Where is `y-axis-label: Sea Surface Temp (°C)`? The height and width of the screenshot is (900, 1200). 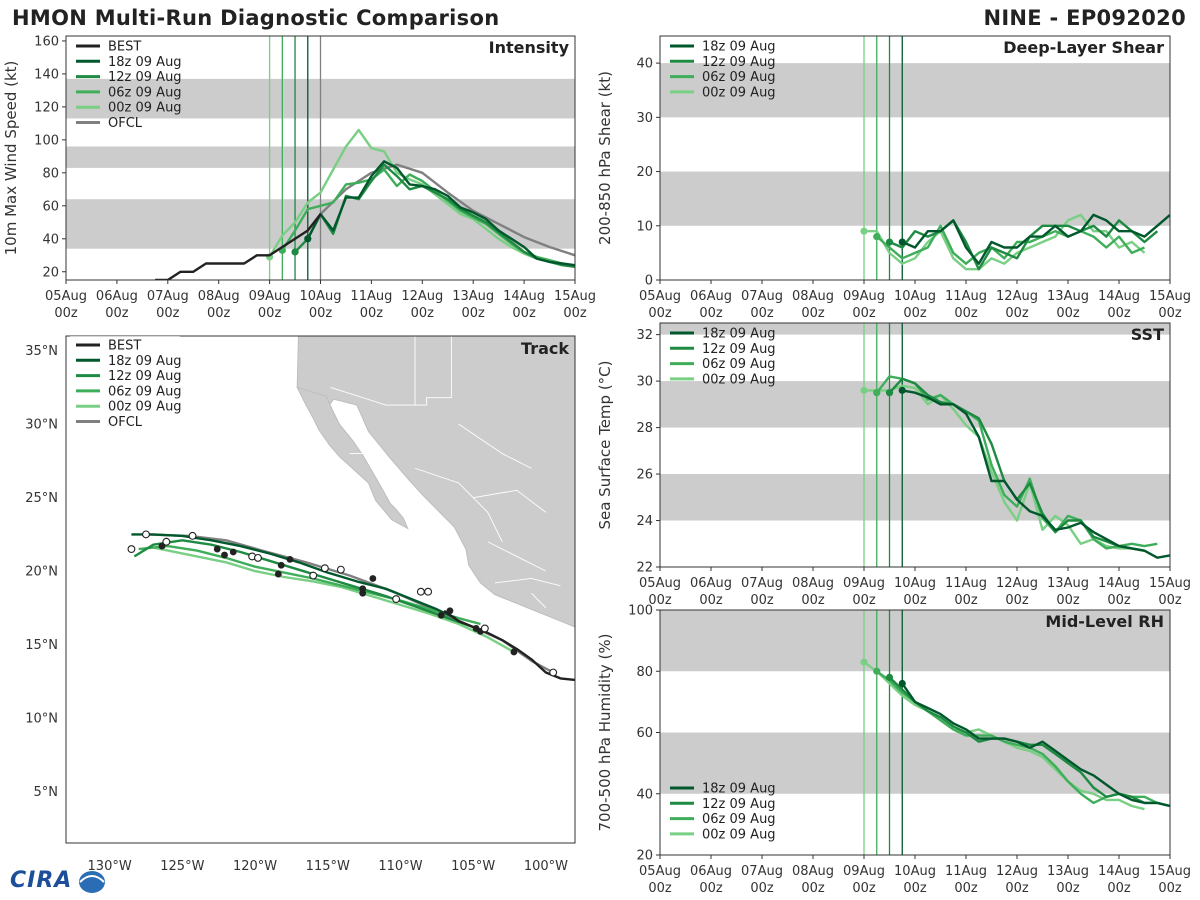 y-axis-label: Sea Surface Temp (°C) is located at coordinates (605, 444).